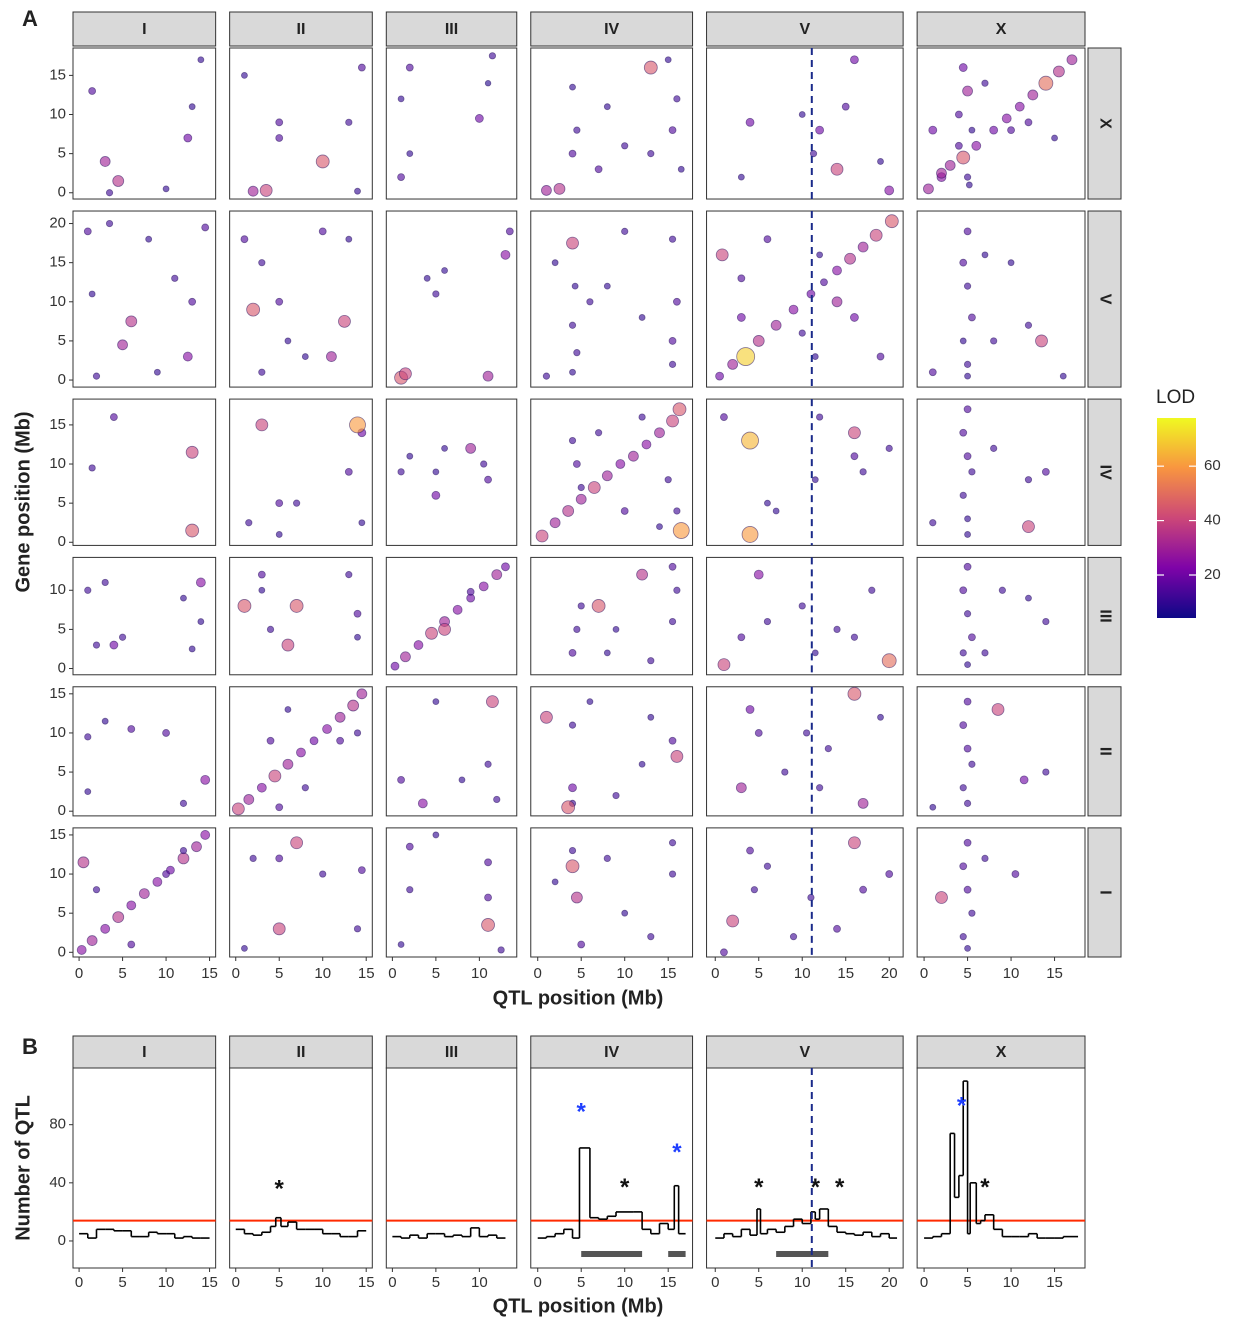  I want to click on y-axis-title: Number of QTL, so click(23, 1168).